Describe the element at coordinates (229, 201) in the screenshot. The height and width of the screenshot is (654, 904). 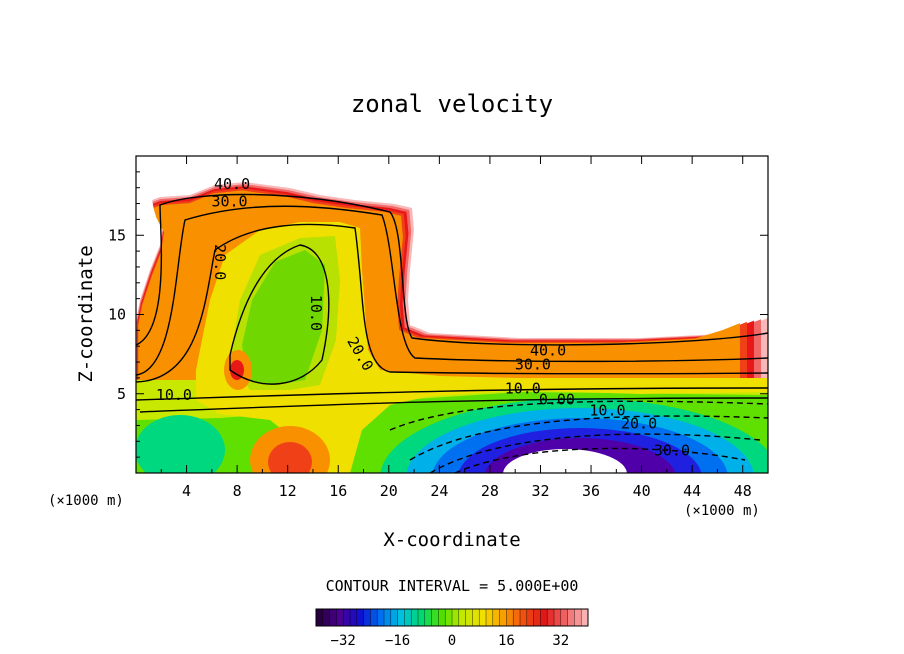
I see `contour-label-1: 30.0` at that location.